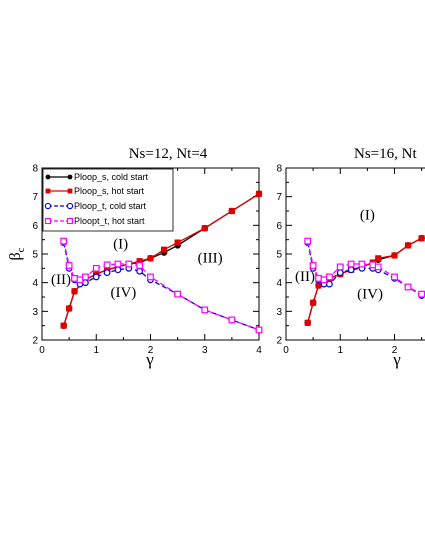 The width and height of the screenshot is (425, 550). I want to click on right-data-series, so click(365, 280).